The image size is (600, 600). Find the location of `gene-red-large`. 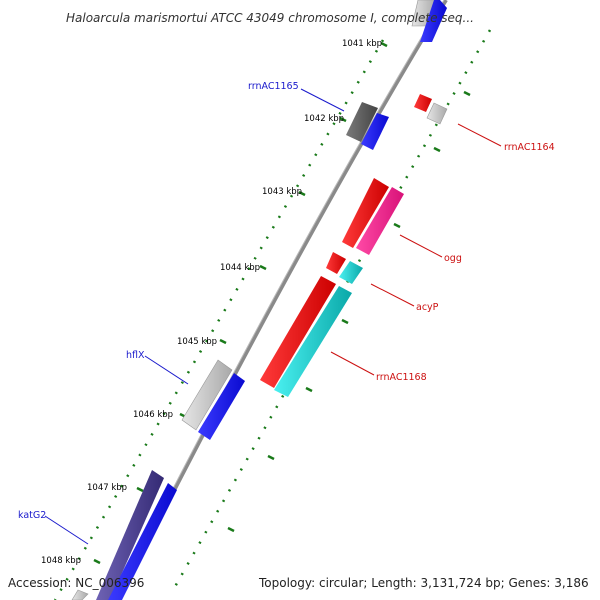

gene-red-large is located at coordinates (365, 213).